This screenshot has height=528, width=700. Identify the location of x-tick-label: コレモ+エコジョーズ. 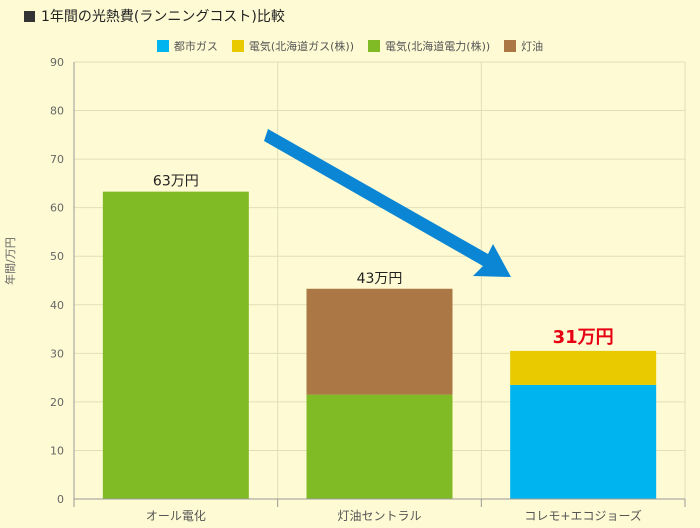
(582, 515).